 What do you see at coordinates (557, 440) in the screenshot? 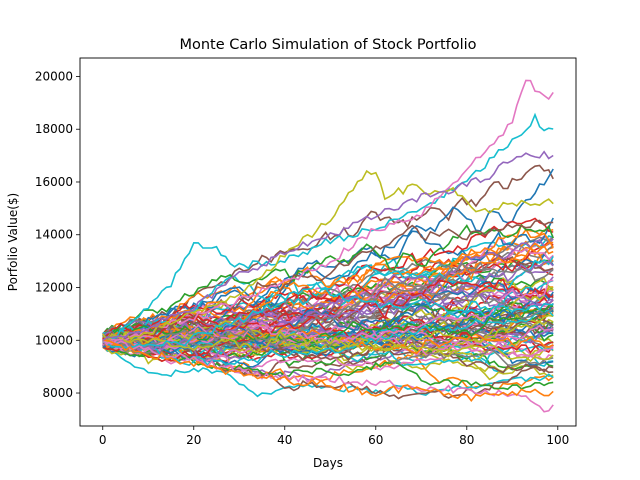
I see `x-tick-label: 100` at bounding box center [557, 440].